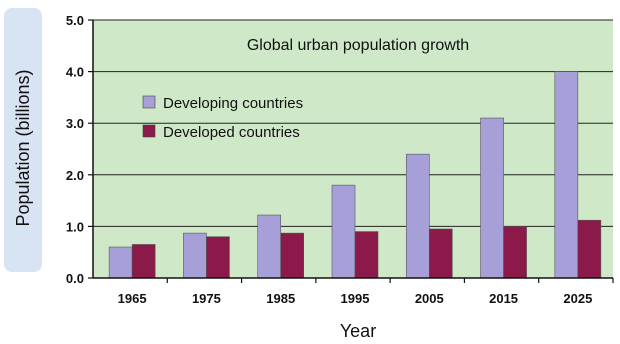  I want to click on legend: Developing countries Developed countries, so click(222, 118).